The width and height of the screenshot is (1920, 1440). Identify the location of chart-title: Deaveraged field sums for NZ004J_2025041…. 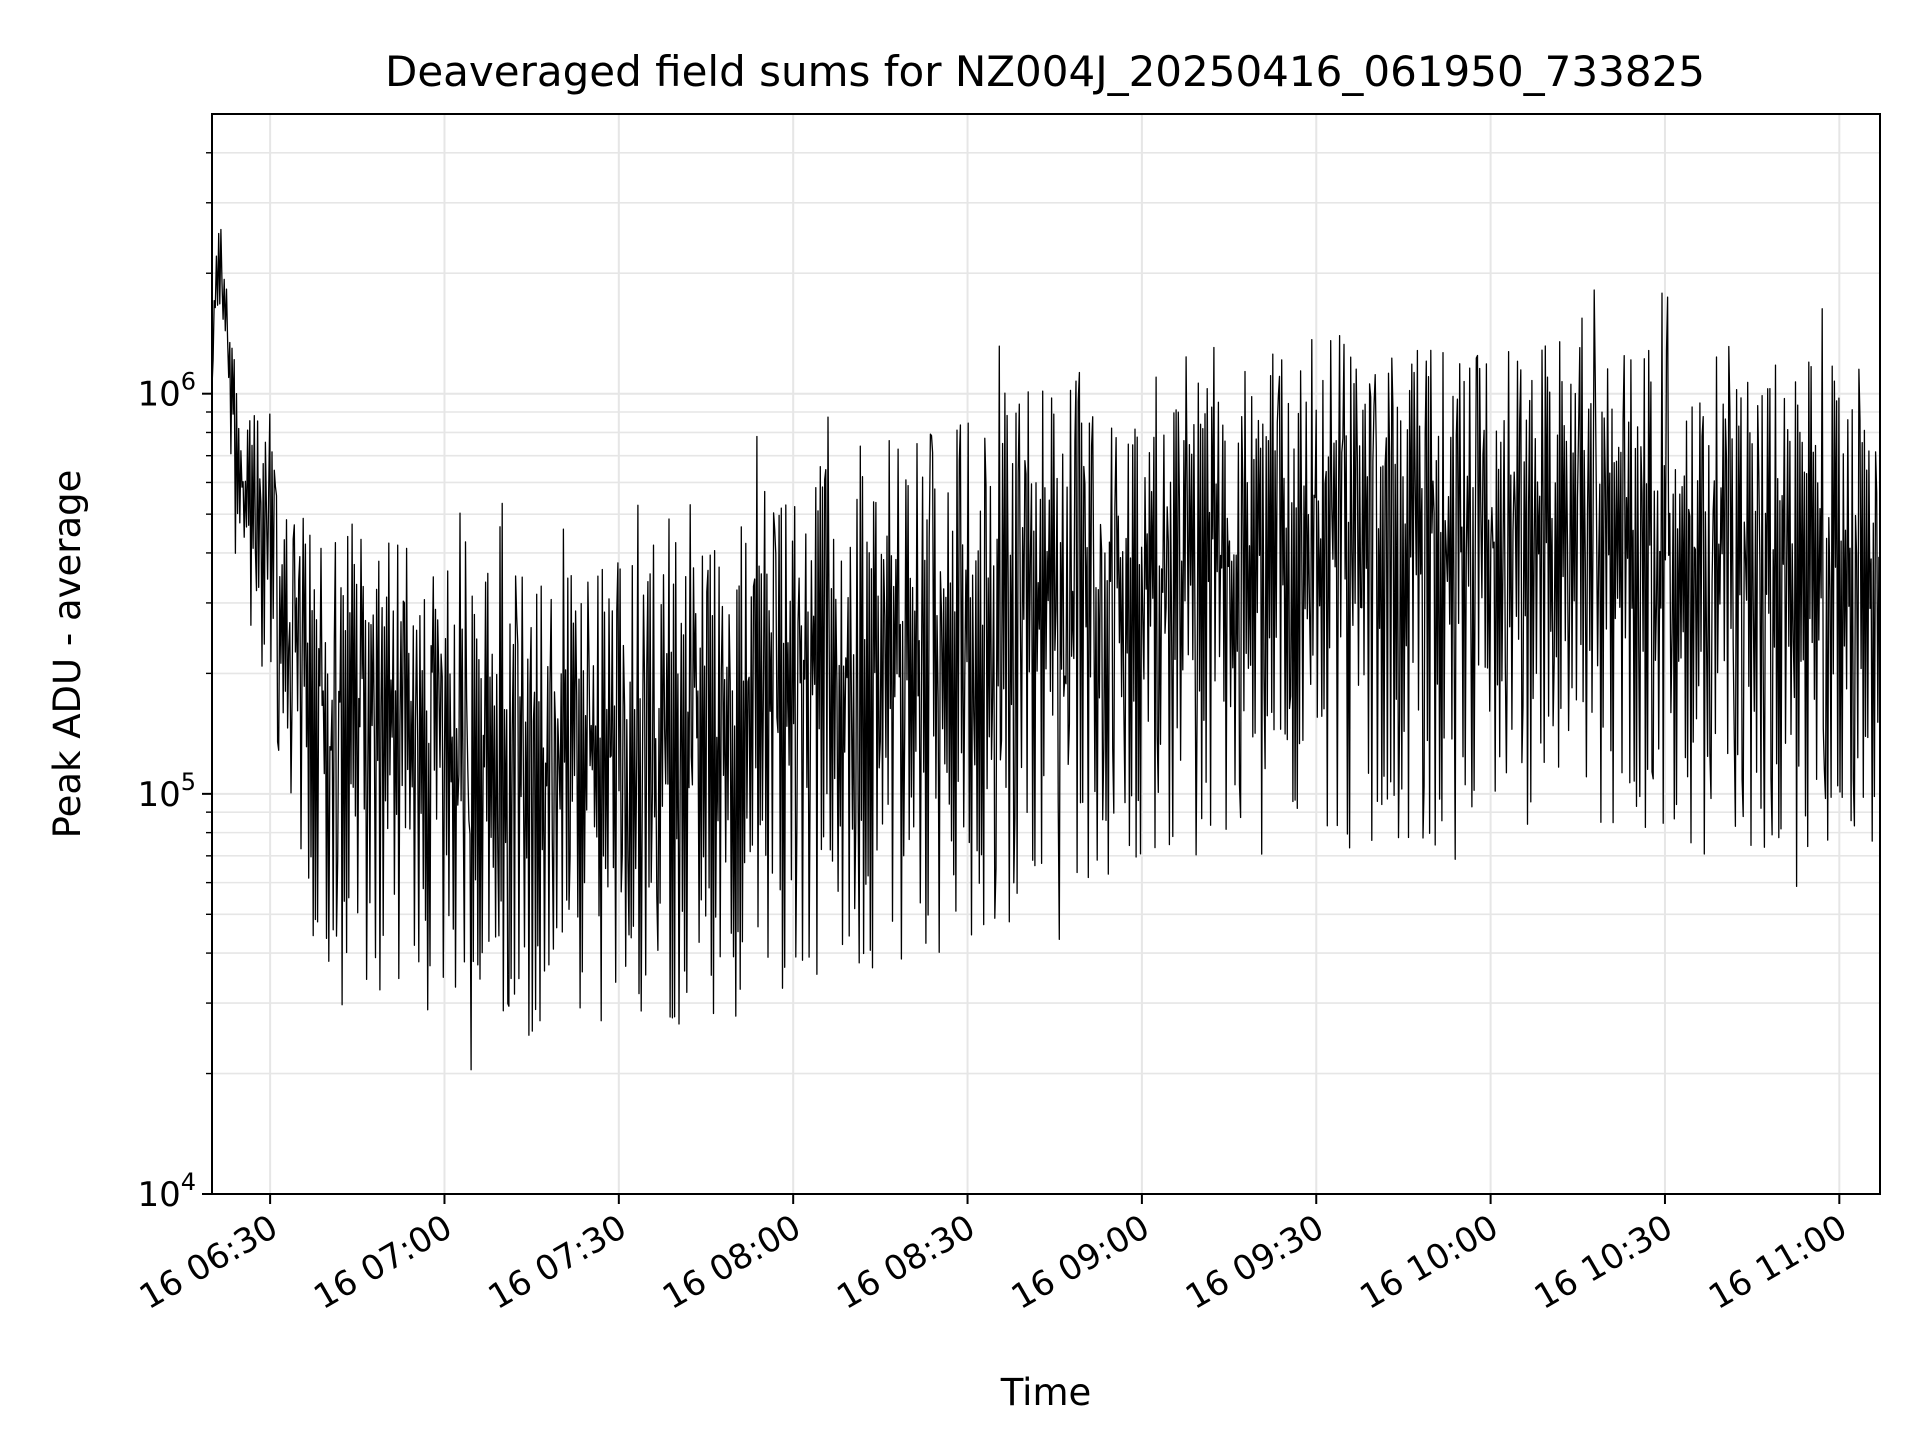
(1045, 71).